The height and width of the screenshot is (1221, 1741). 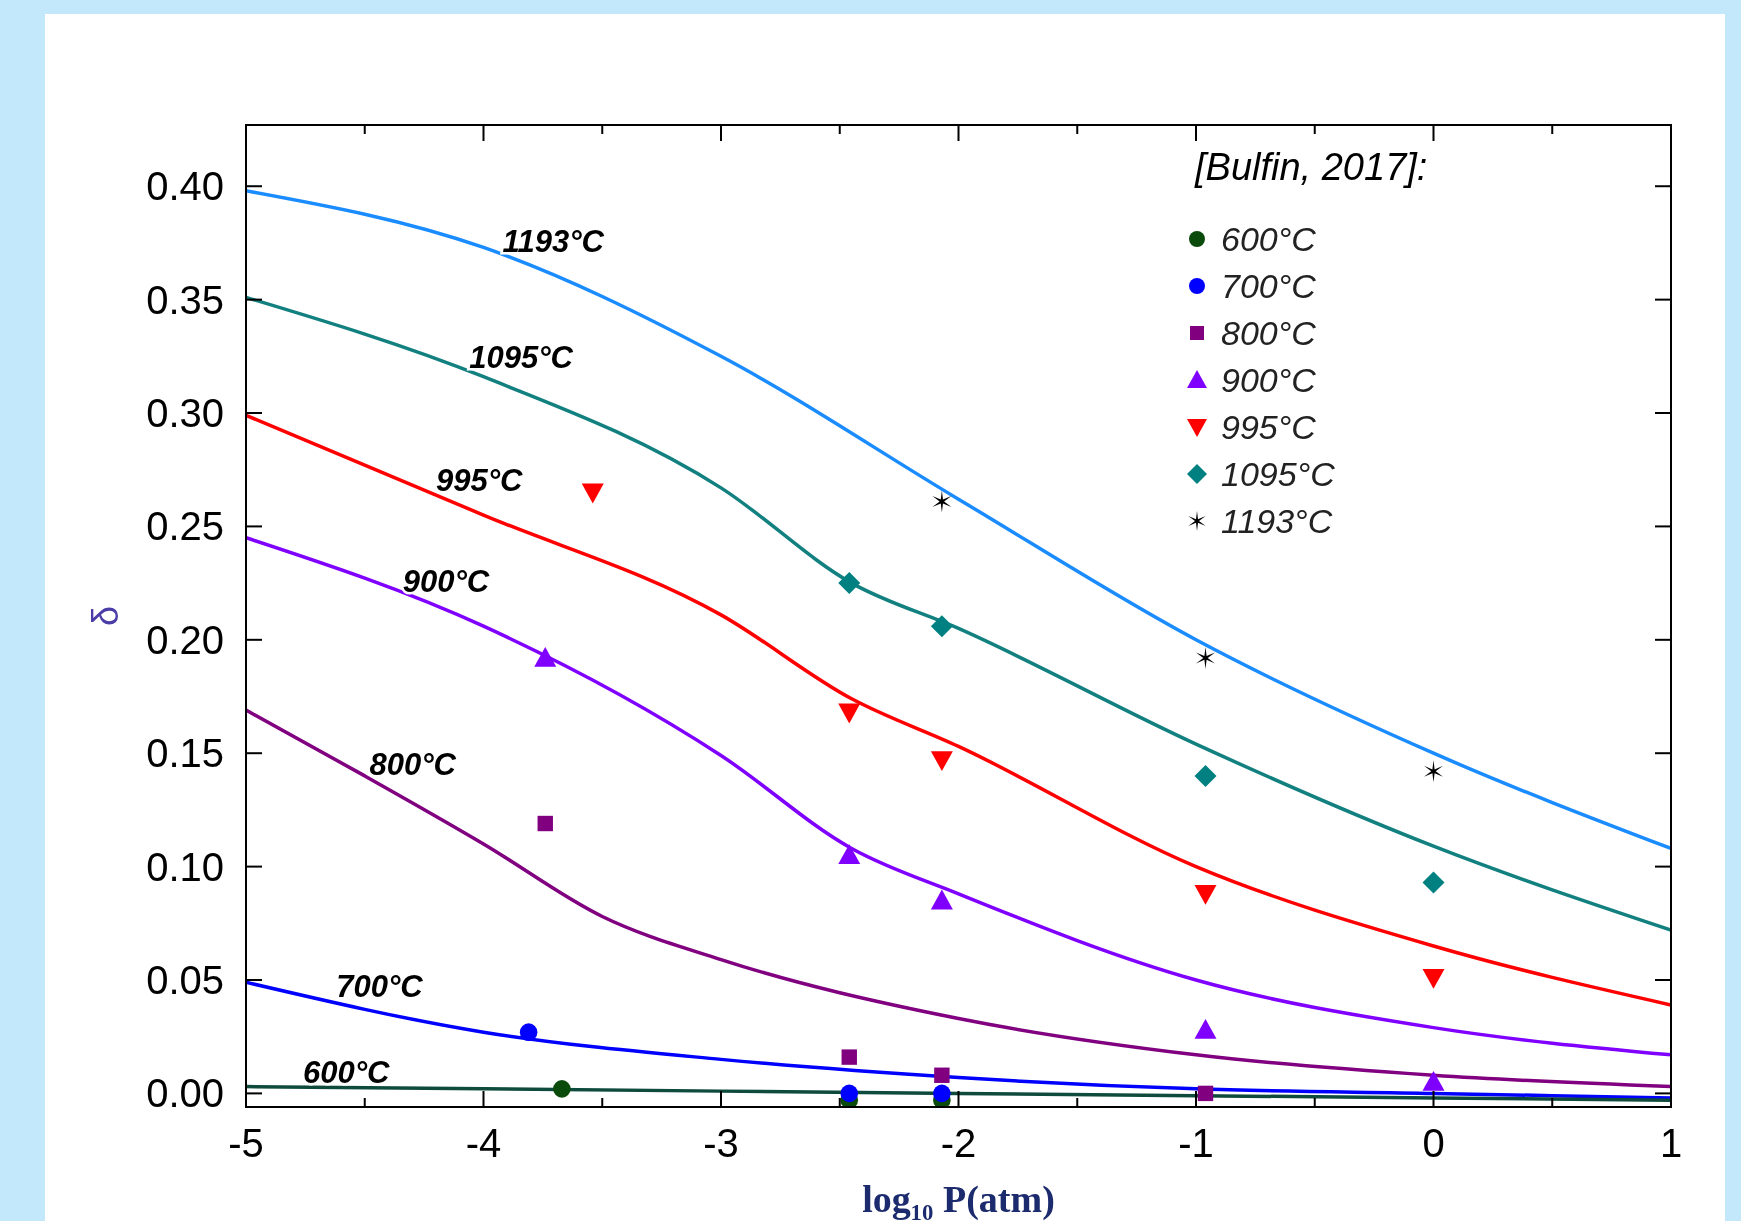 What do you see at coordinates (347, 1073) in the screenshot?
I see `annotation: 600°C` at bounding box center [347, 1073].